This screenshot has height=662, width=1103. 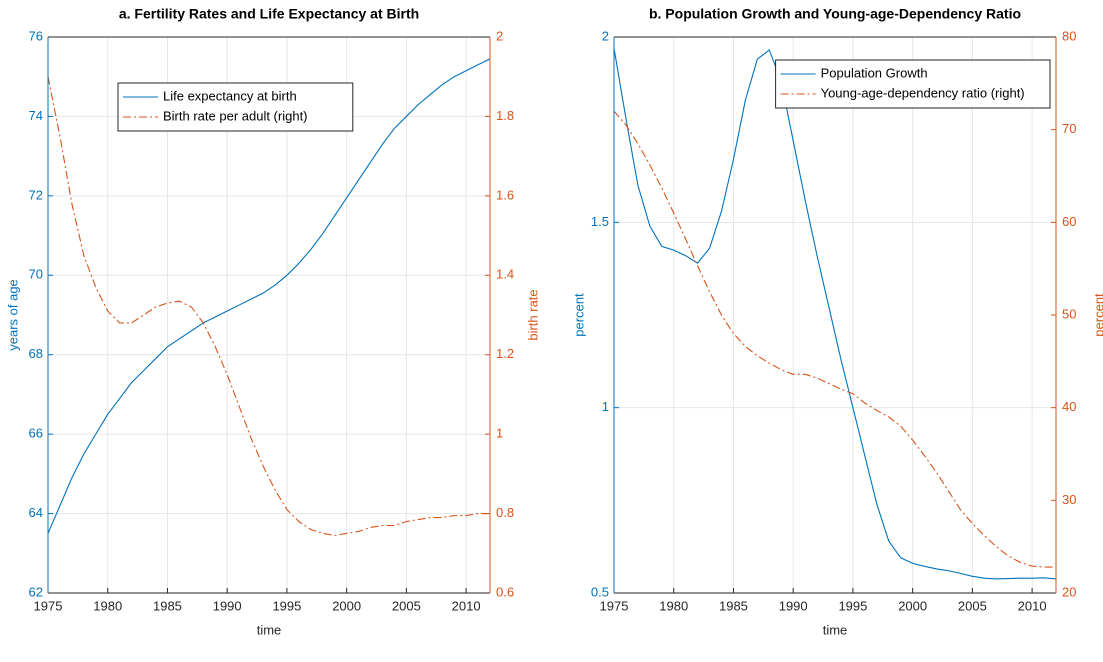 What do you see at coordinates (1069, 499) in the screenshot?
I see `y2-tick-label: 30` at bounding box center [1069, 499].